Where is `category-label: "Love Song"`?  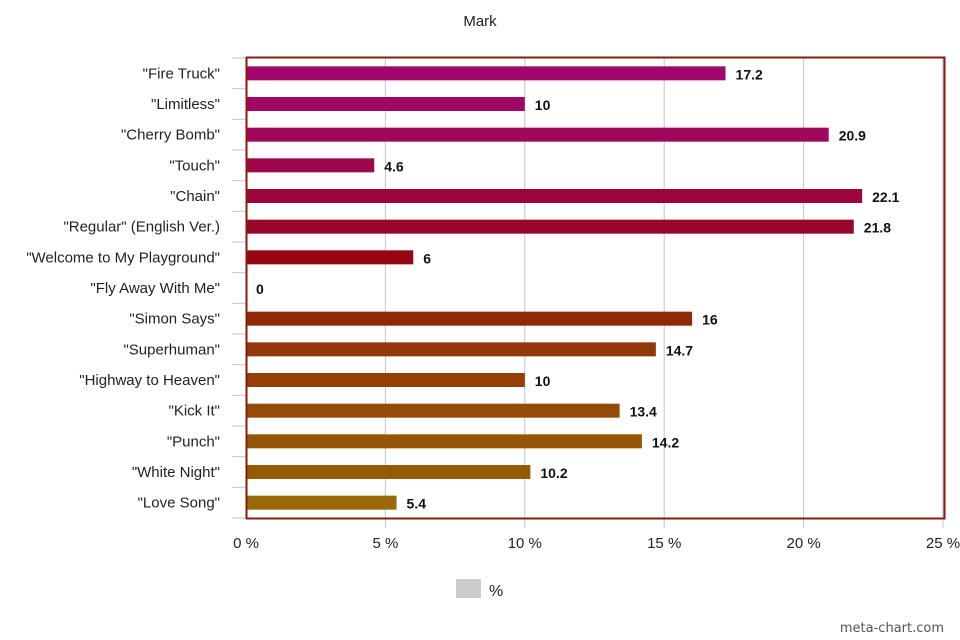
category-label: "Love Song" is located at coordinates (179, 503).